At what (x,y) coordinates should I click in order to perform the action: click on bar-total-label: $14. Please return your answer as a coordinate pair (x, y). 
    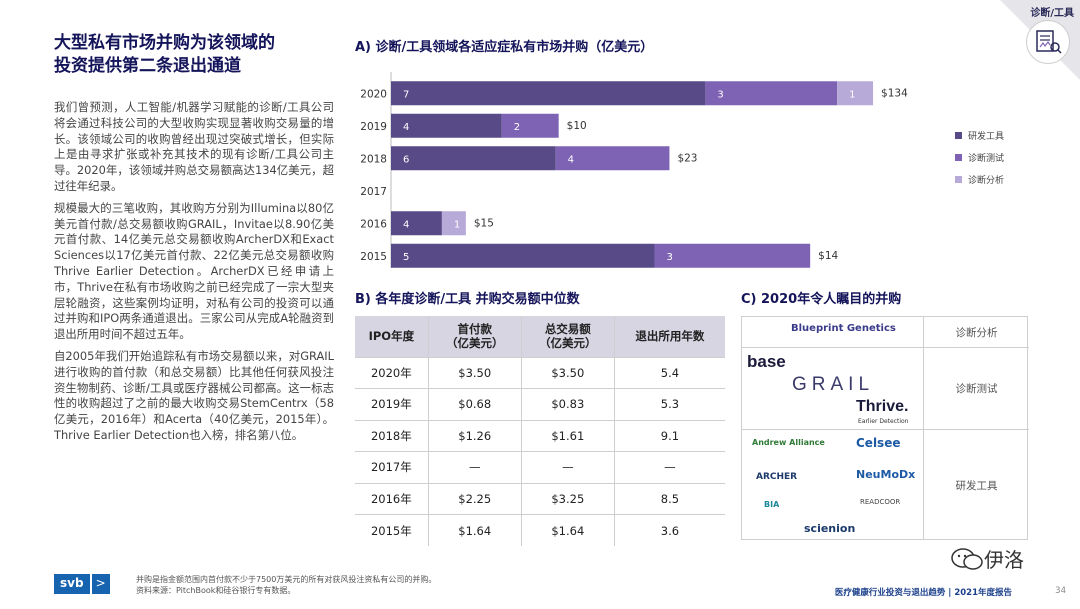
    Looking at the image, I should click on (828, 256).